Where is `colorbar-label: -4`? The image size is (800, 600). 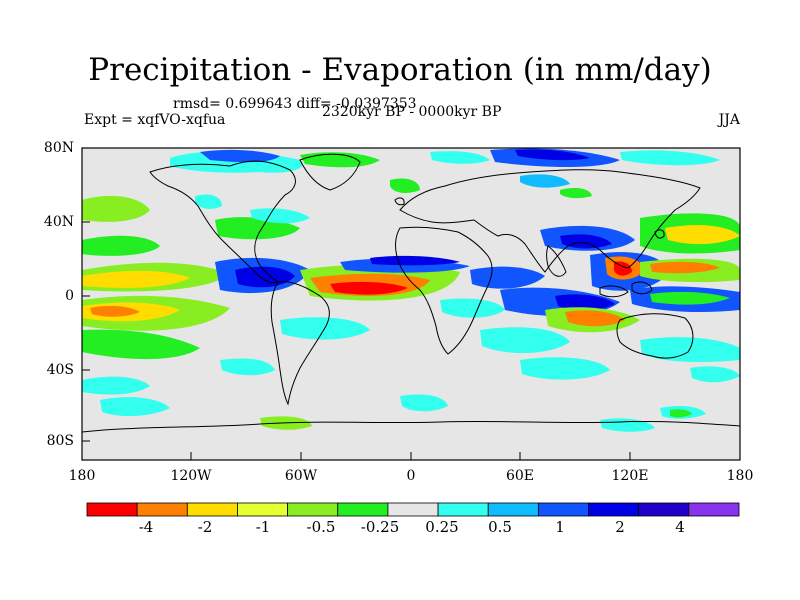 colorbar-label: -4 is located at coordinates (146, 527).